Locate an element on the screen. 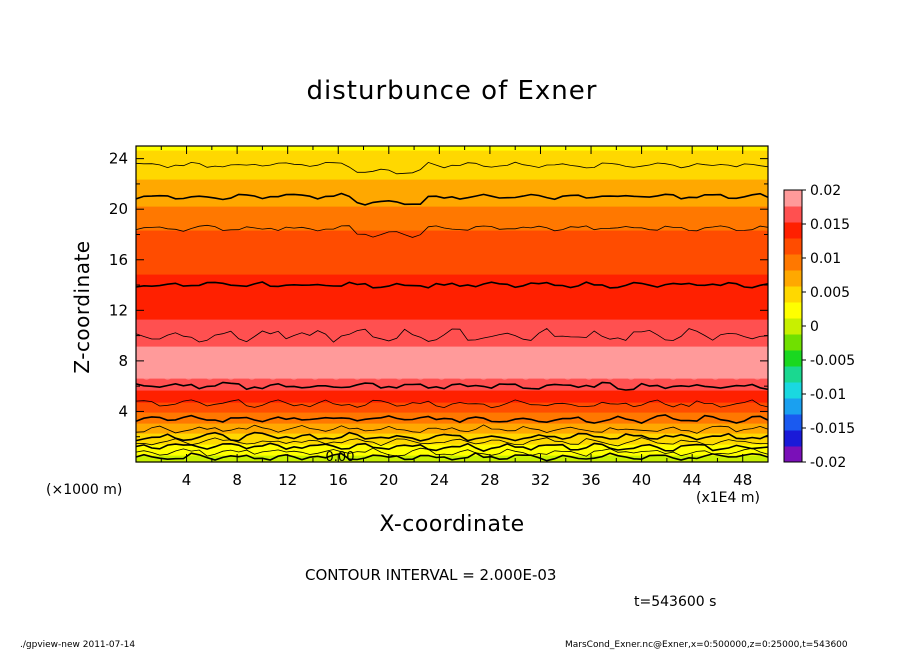 This screenshot has width=904, height=654. colorbar-tick-label: -0.005 is located at coordinates (832, 361).